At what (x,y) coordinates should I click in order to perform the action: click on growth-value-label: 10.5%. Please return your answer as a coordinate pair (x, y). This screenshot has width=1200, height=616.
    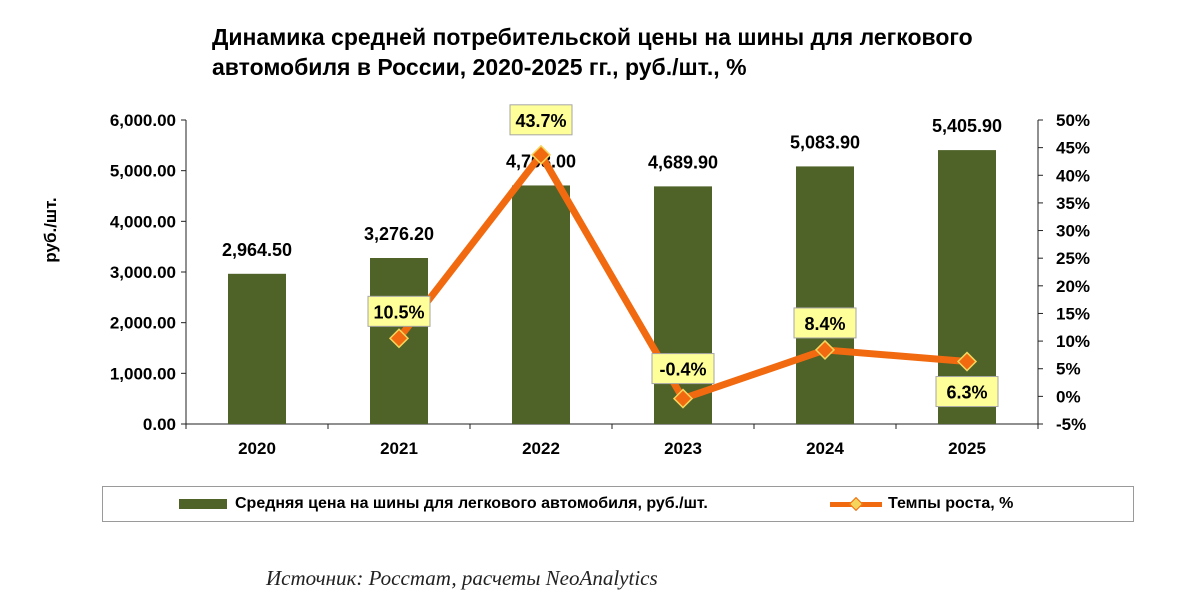
    Looking at the image, I should click on (398, 312).